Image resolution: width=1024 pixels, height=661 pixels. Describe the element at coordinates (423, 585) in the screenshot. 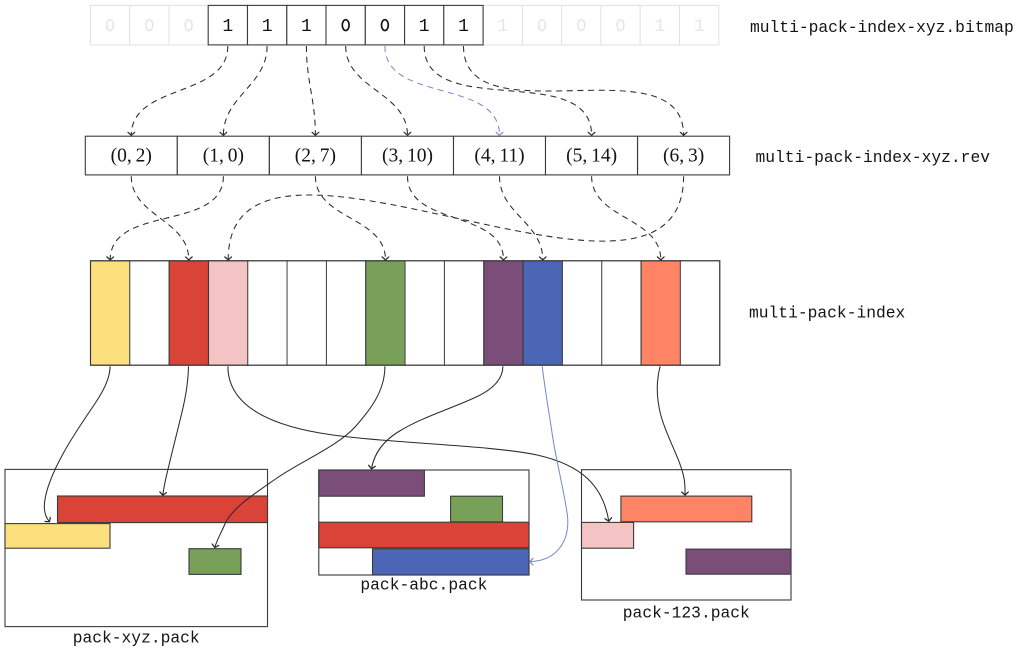

I see `svg-text: pack-abc.pack` at that location.